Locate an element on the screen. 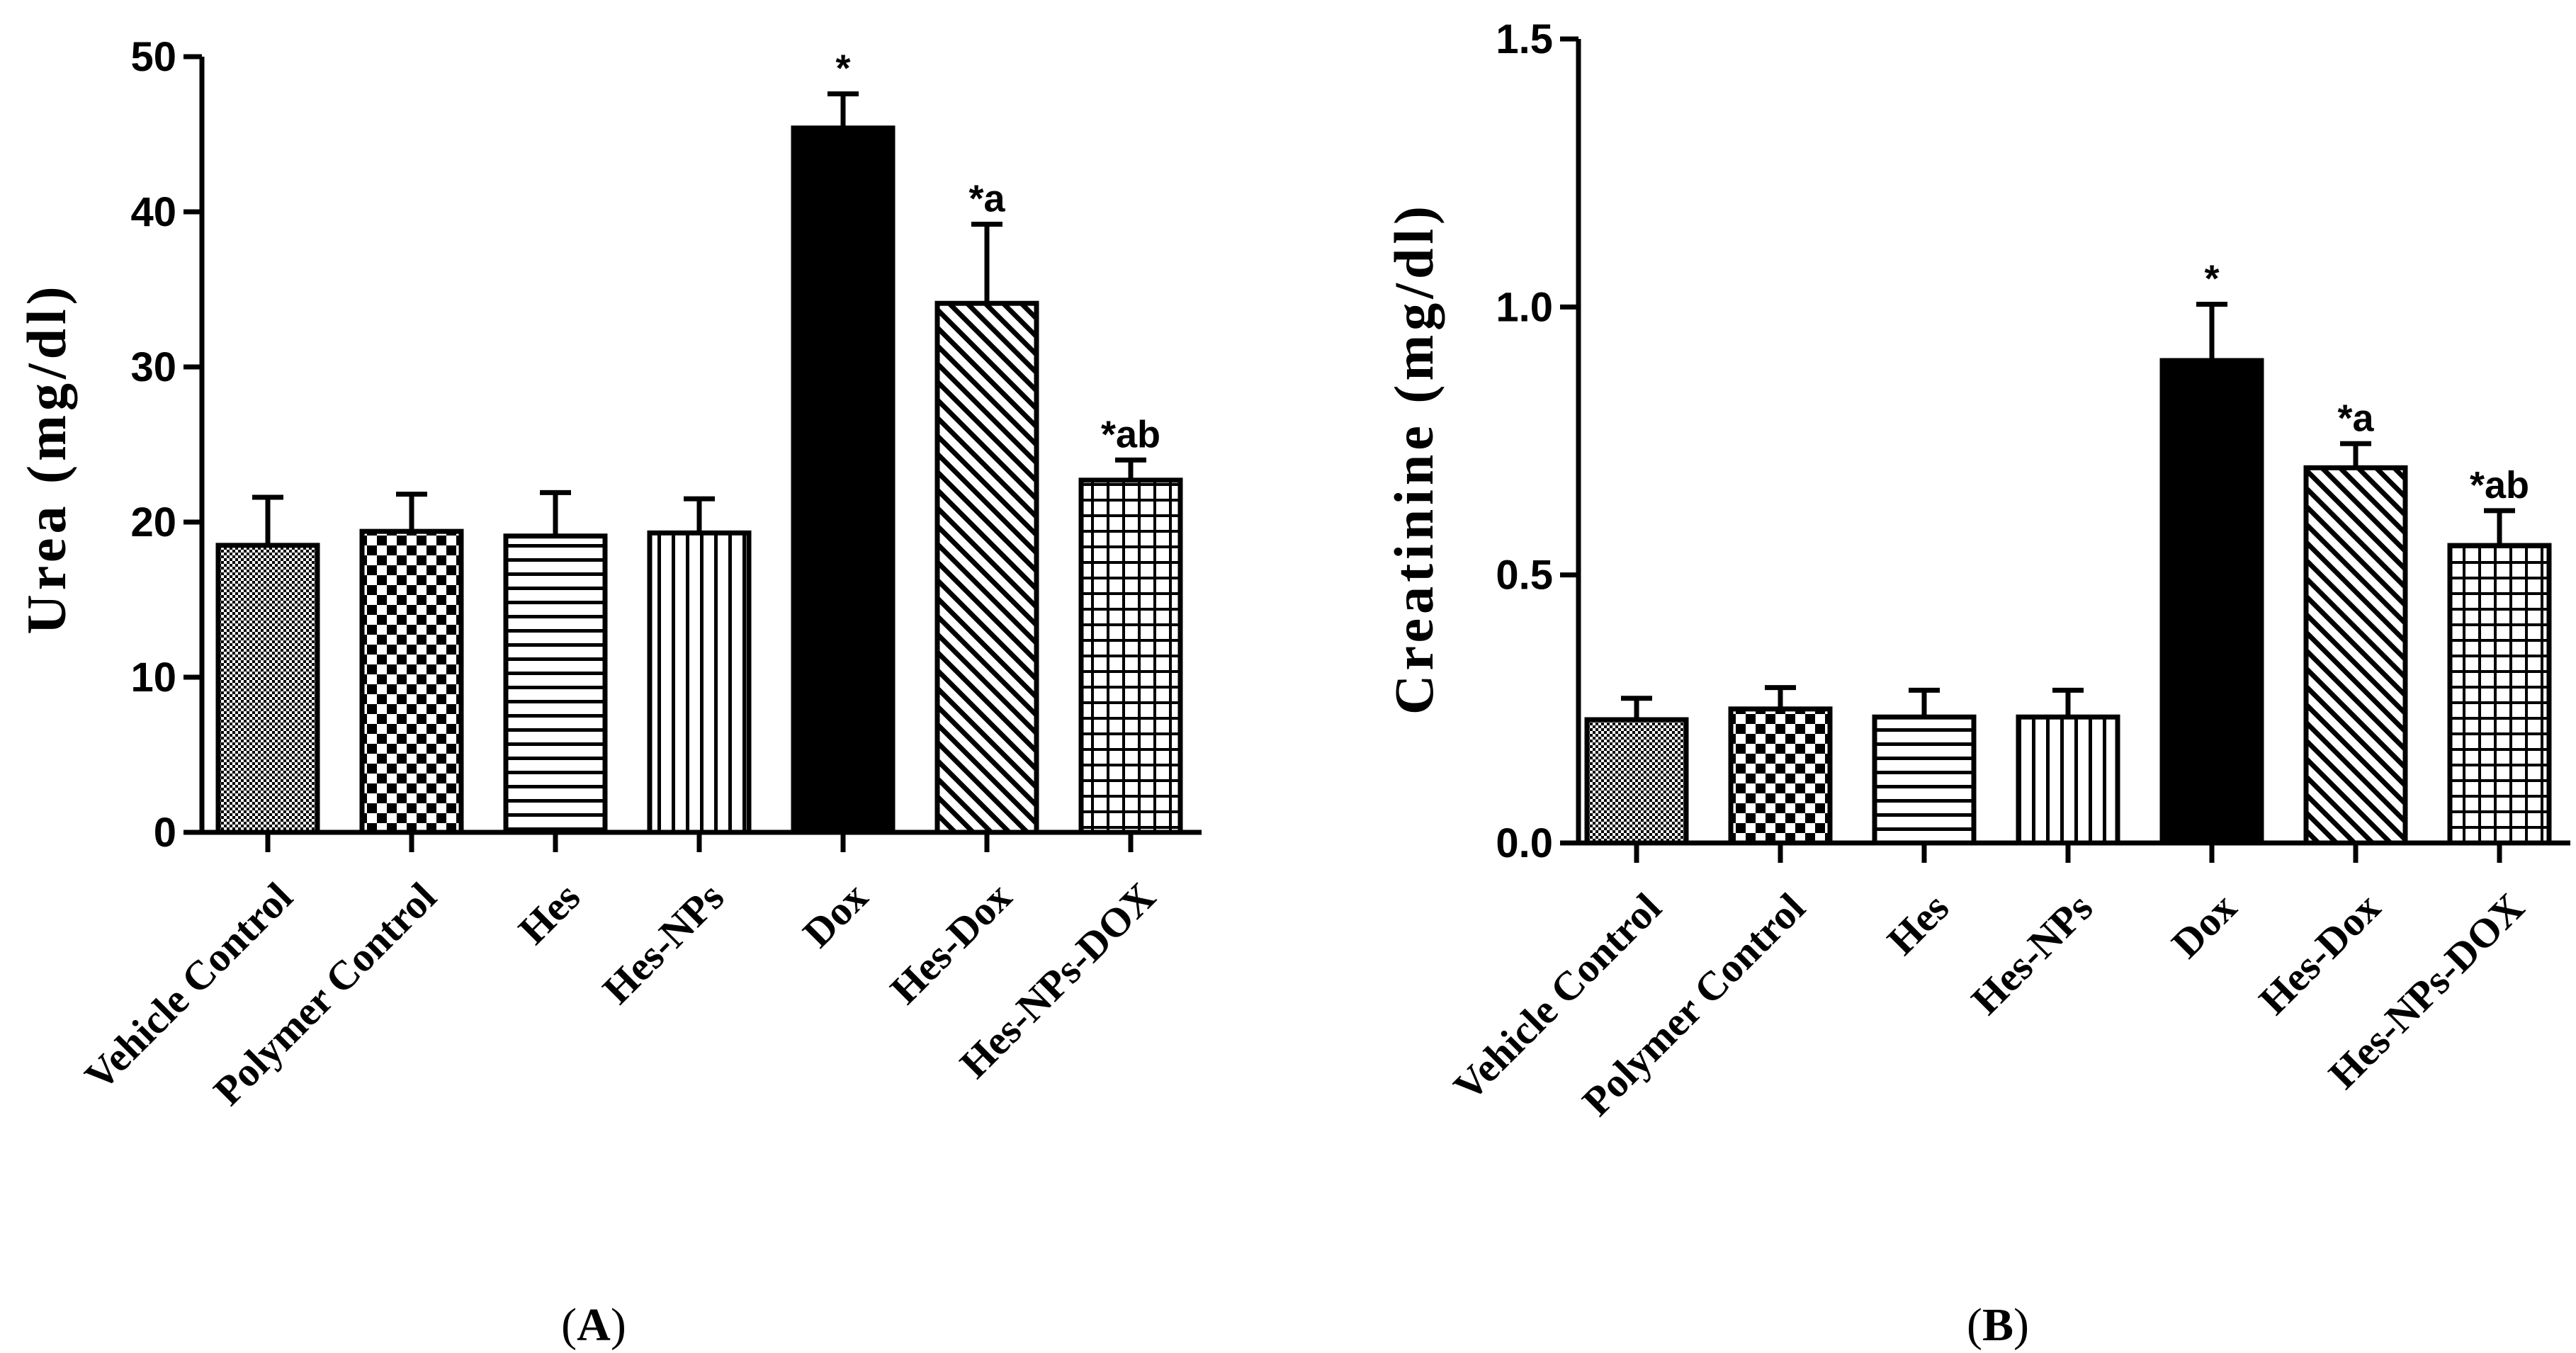 The image size is (2576, 1353). panel-a-label: (A) is located at coordinates (593, 1325).